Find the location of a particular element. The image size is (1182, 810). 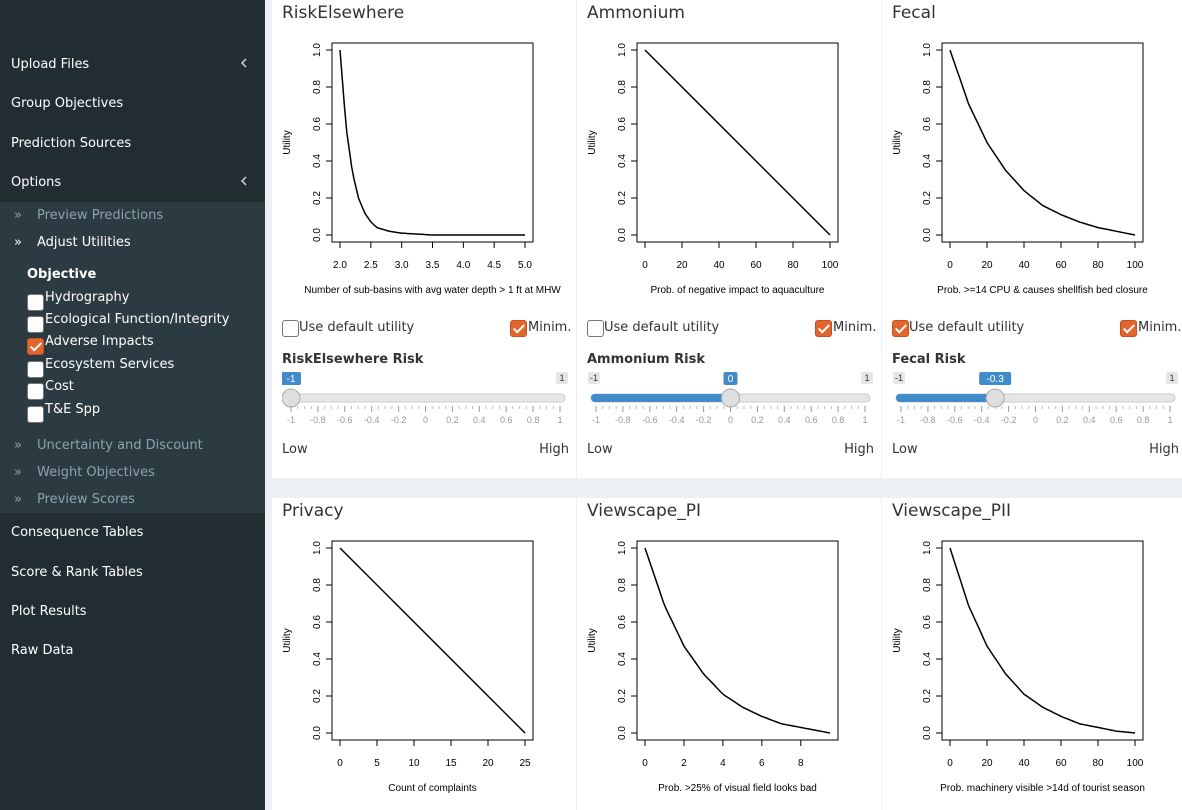

slider-grid-label: -0.8 is located at coordinates (928, 420).